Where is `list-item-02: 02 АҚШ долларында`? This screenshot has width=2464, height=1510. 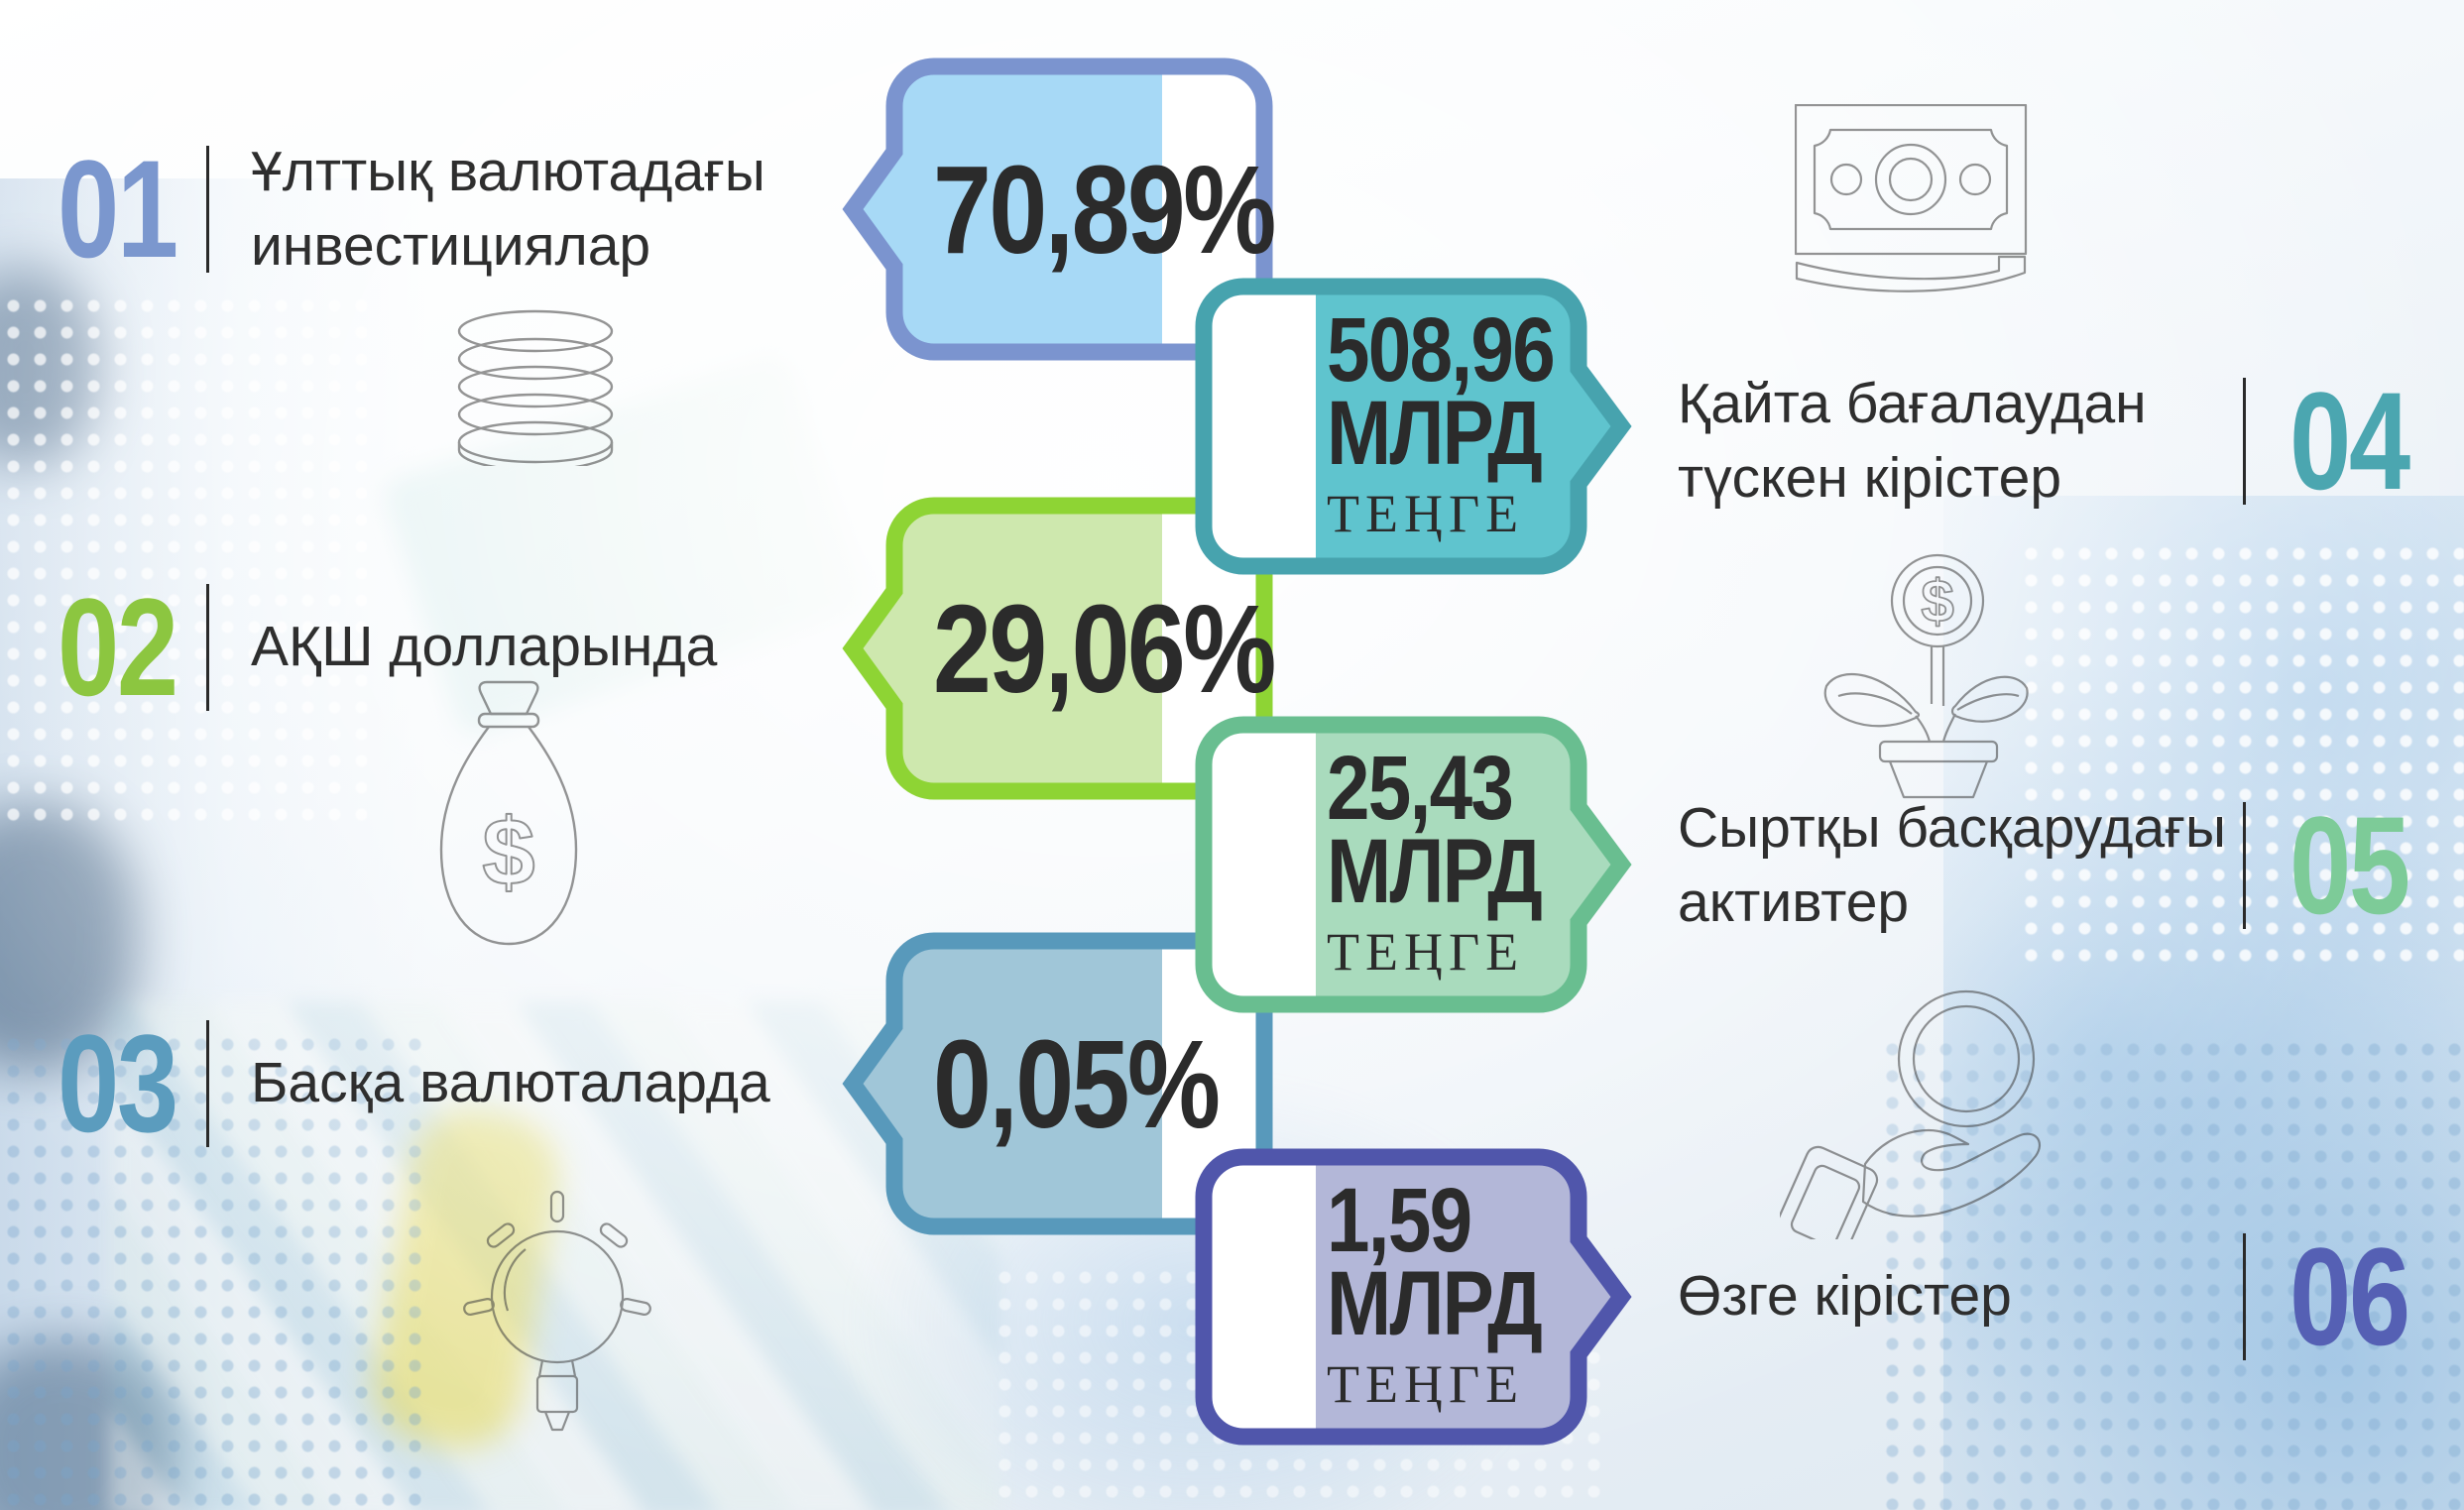 list-item-02: 02 АҚШ долларында is located at coordinates (387, 647).